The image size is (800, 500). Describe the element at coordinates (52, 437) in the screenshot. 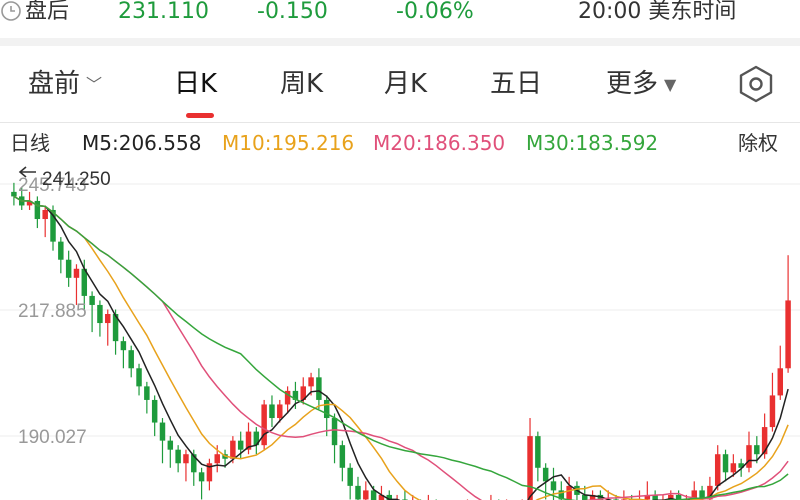

I see `y-tick-label: 190.027` at that location.